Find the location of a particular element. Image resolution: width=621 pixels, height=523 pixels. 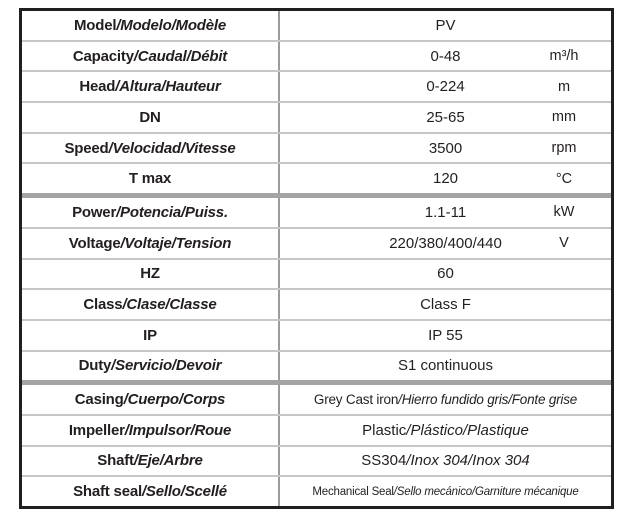

value-text-segment: 3500 is located at coordinates (445, 148).